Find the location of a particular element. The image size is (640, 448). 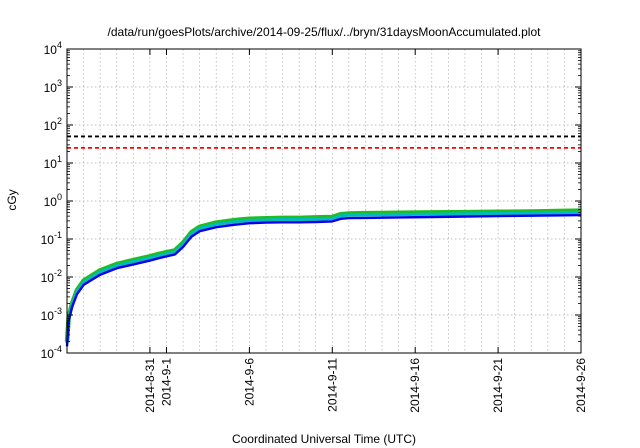

x-tick-label: 2014-9-26 is located at coordinates (581, 385).